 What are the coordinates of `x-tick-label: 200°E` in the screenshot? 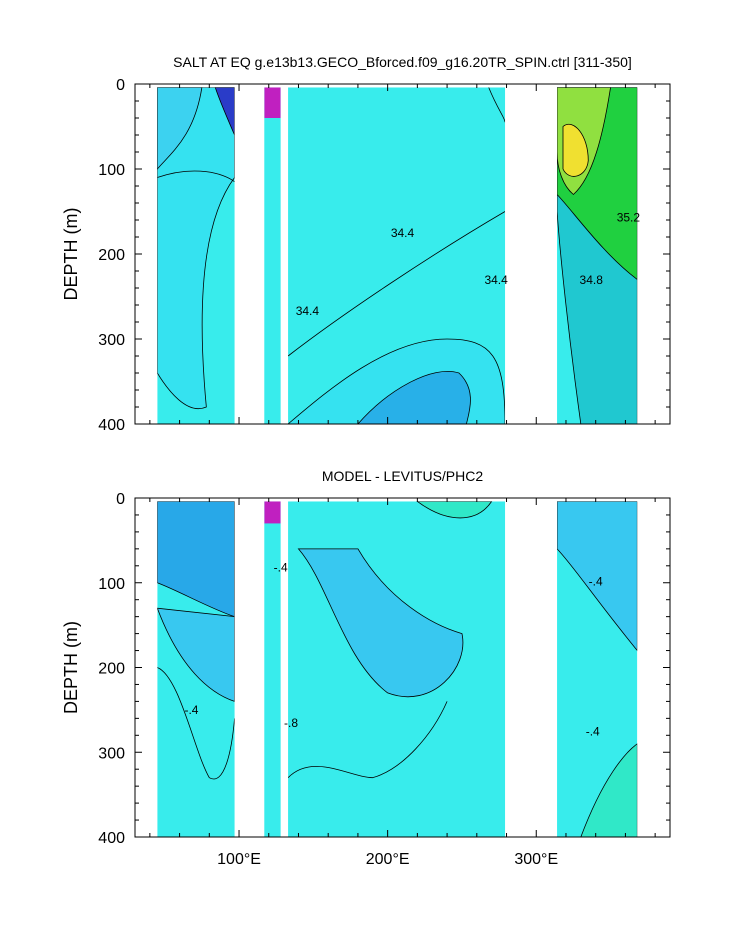 It's located at (388, 859).